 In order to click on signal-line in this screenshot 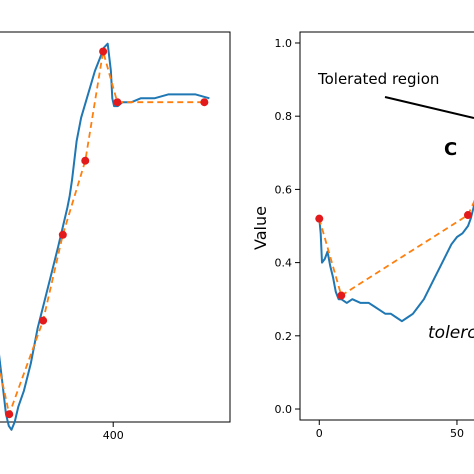, I will do `click(396, 261)`.